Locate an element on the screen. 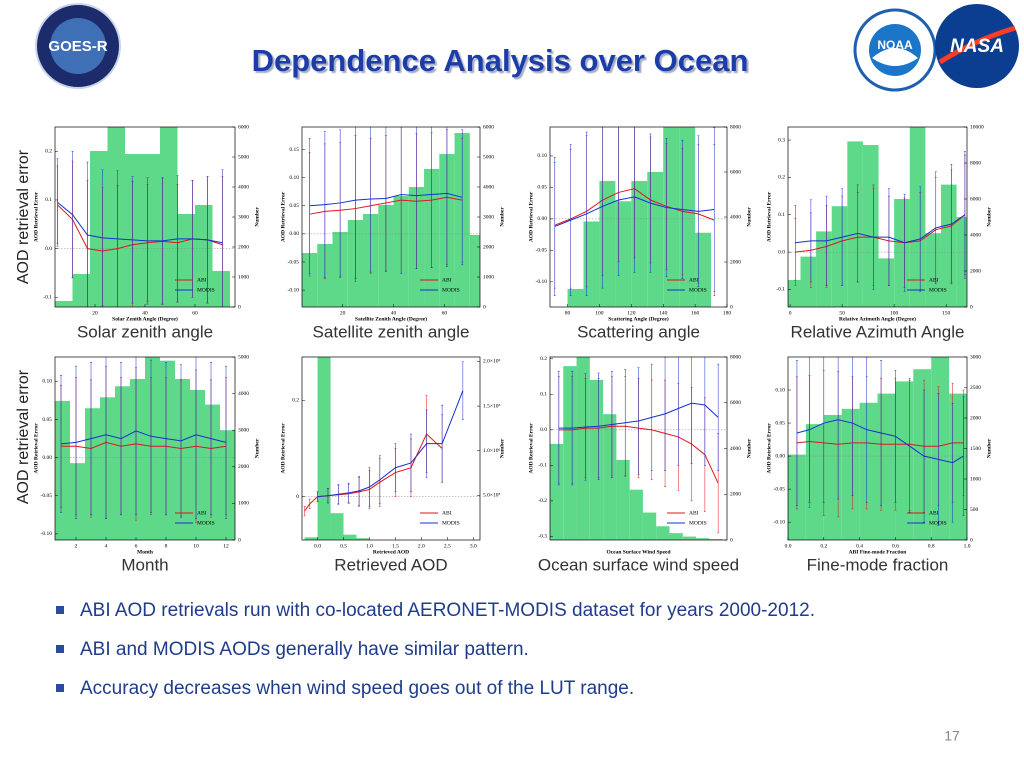  y-tick-label: -0.1 is located at coordinates (542, 466).